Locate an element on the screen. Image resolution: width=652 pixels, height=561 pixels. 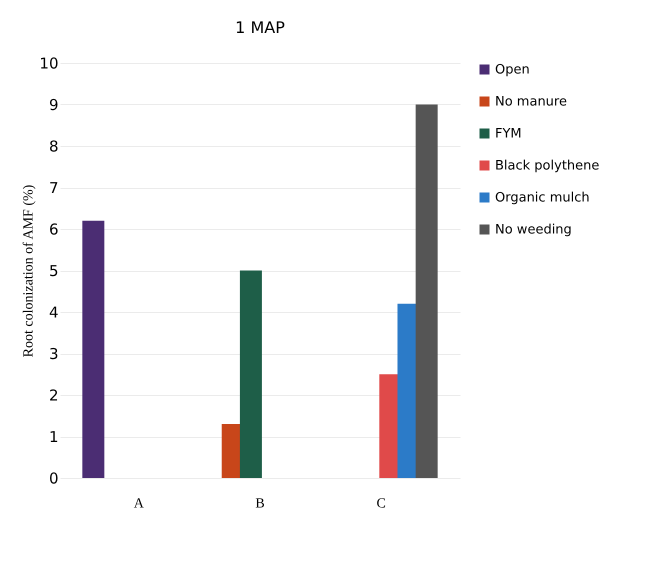
y-tick-label: 10 is located at coordinates (48, 63).